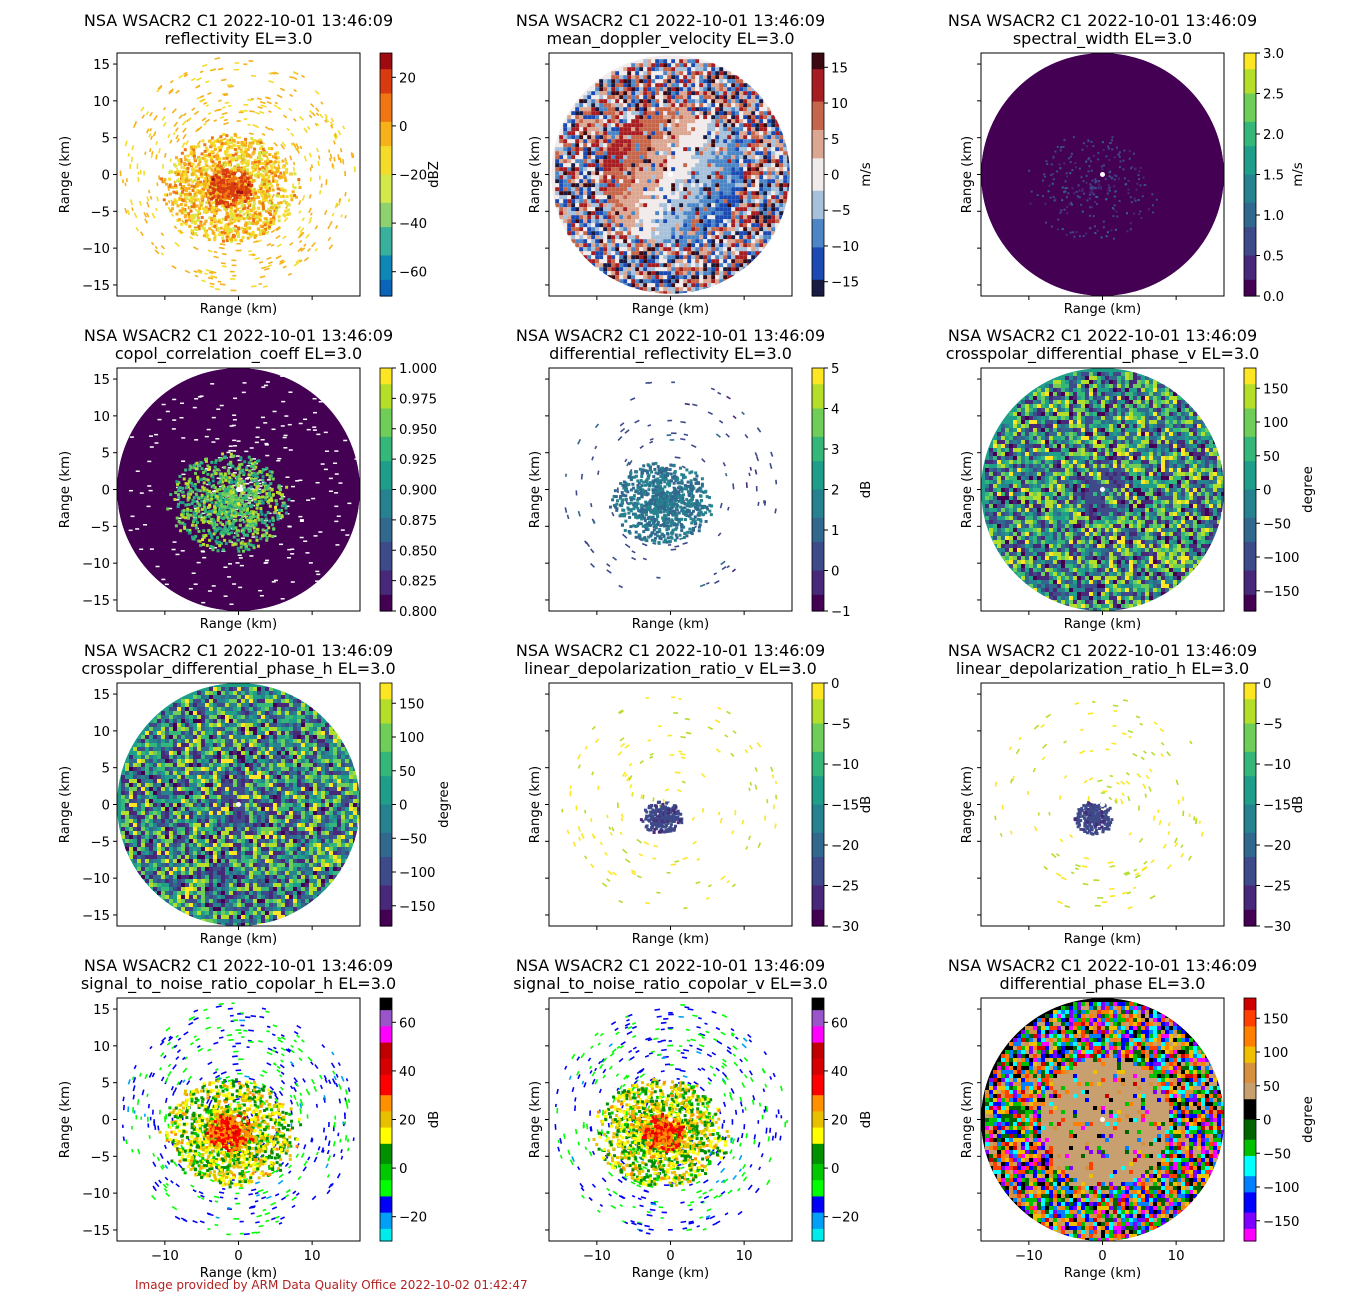  I want to click on colorbar-tick-label: 10, so click(839, 104).